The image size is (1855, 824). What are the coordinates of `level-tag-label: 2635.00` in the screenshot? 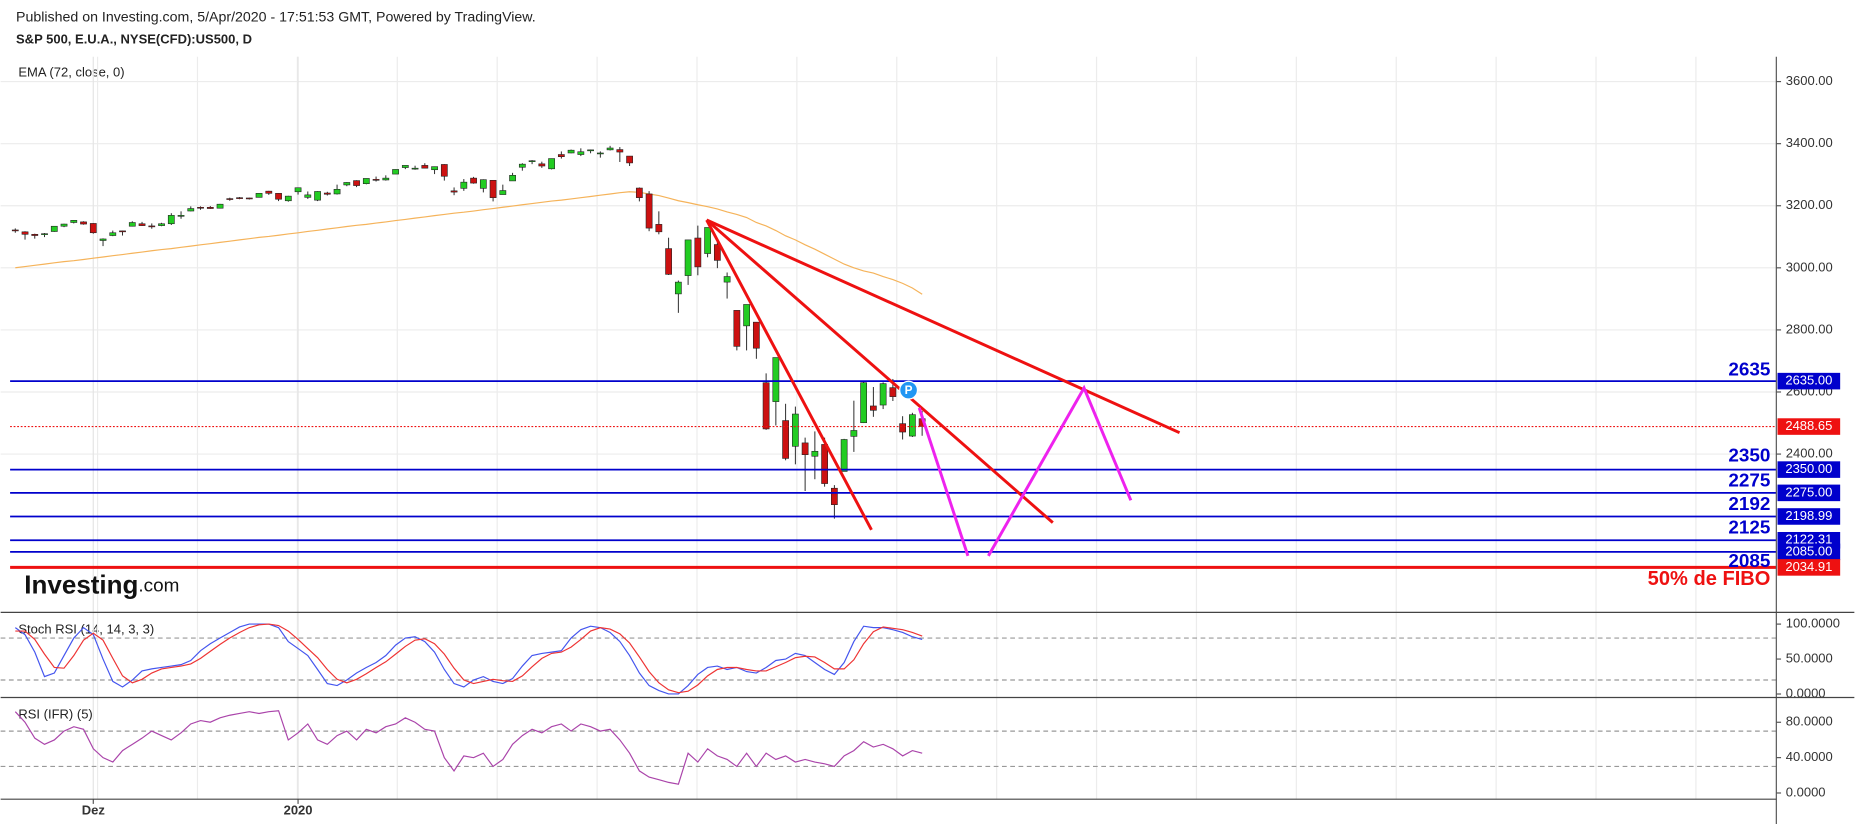 It's located at (1808, 380).